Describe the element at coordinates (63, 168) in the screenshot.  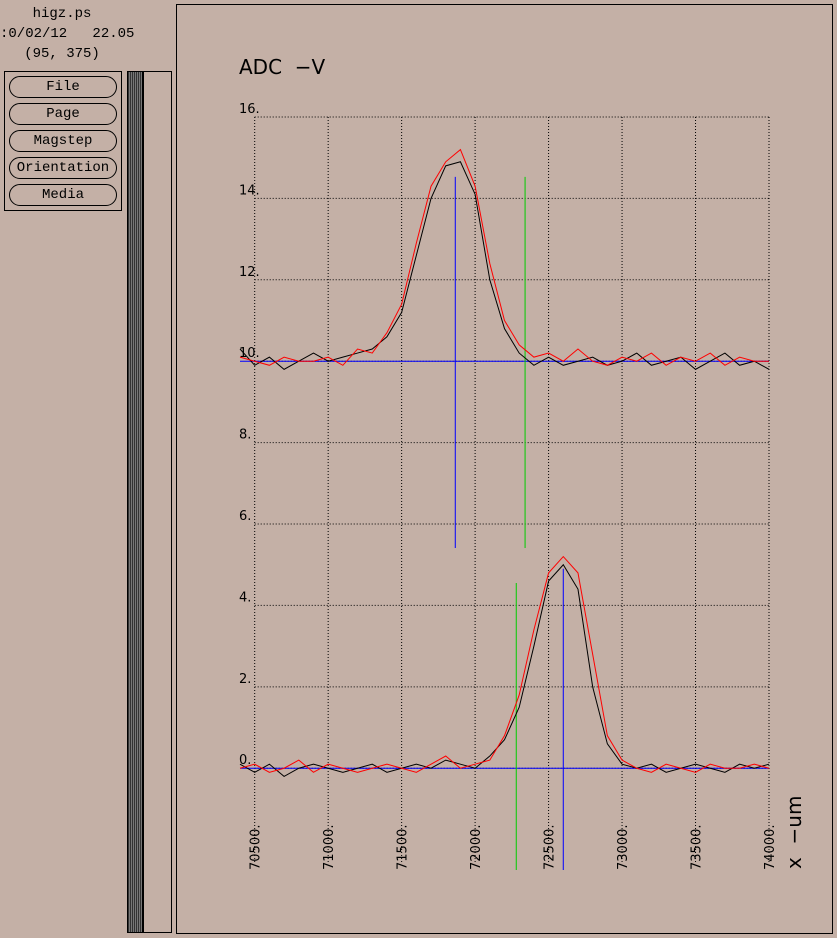
I see `menu-button: Orientation` at that location.